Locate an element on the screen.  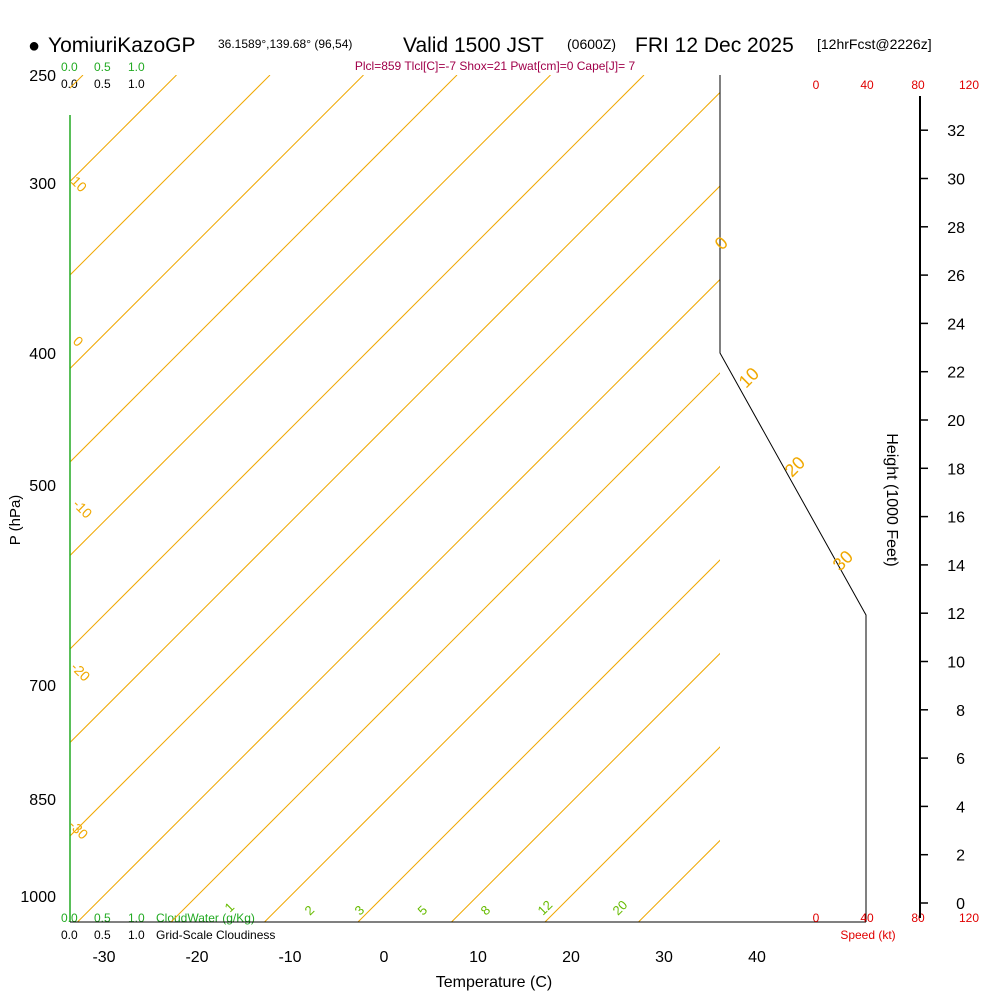
height-tick-label: 10 is located at coordinates (956, 663).